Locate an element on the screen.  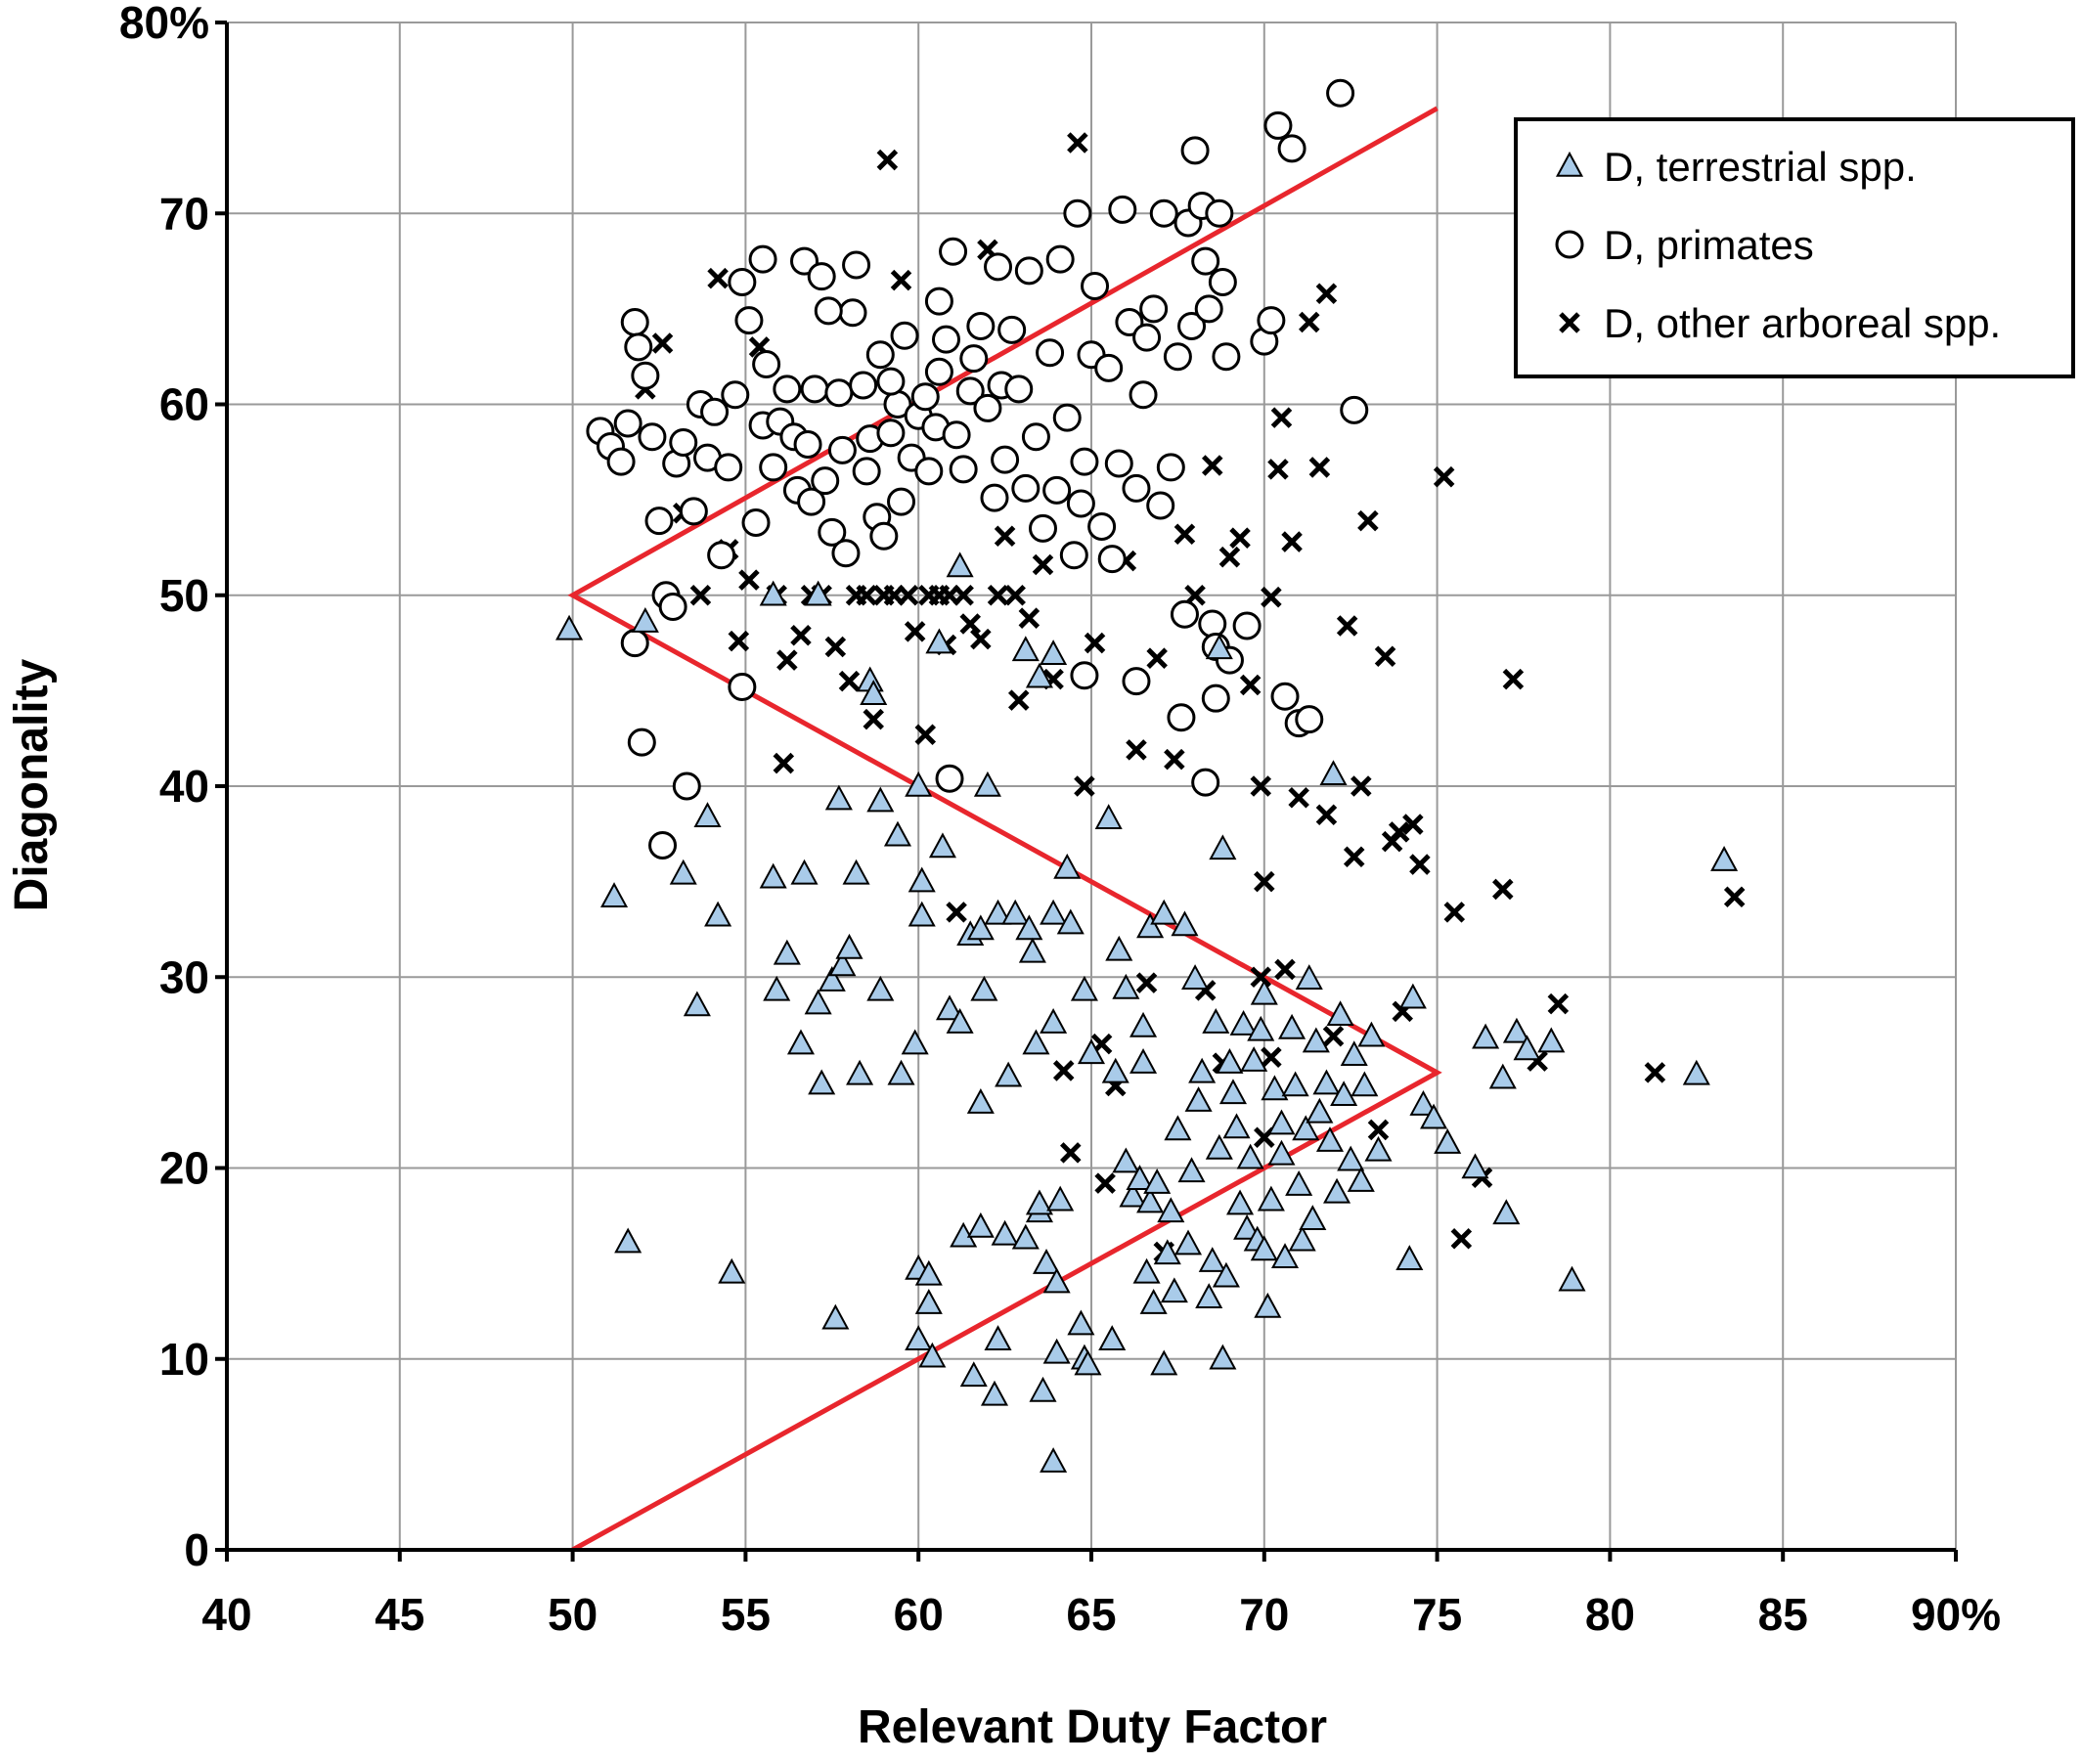
x-axis-title: Relevant Duty Factor is located at coordinates (1092, 1727).